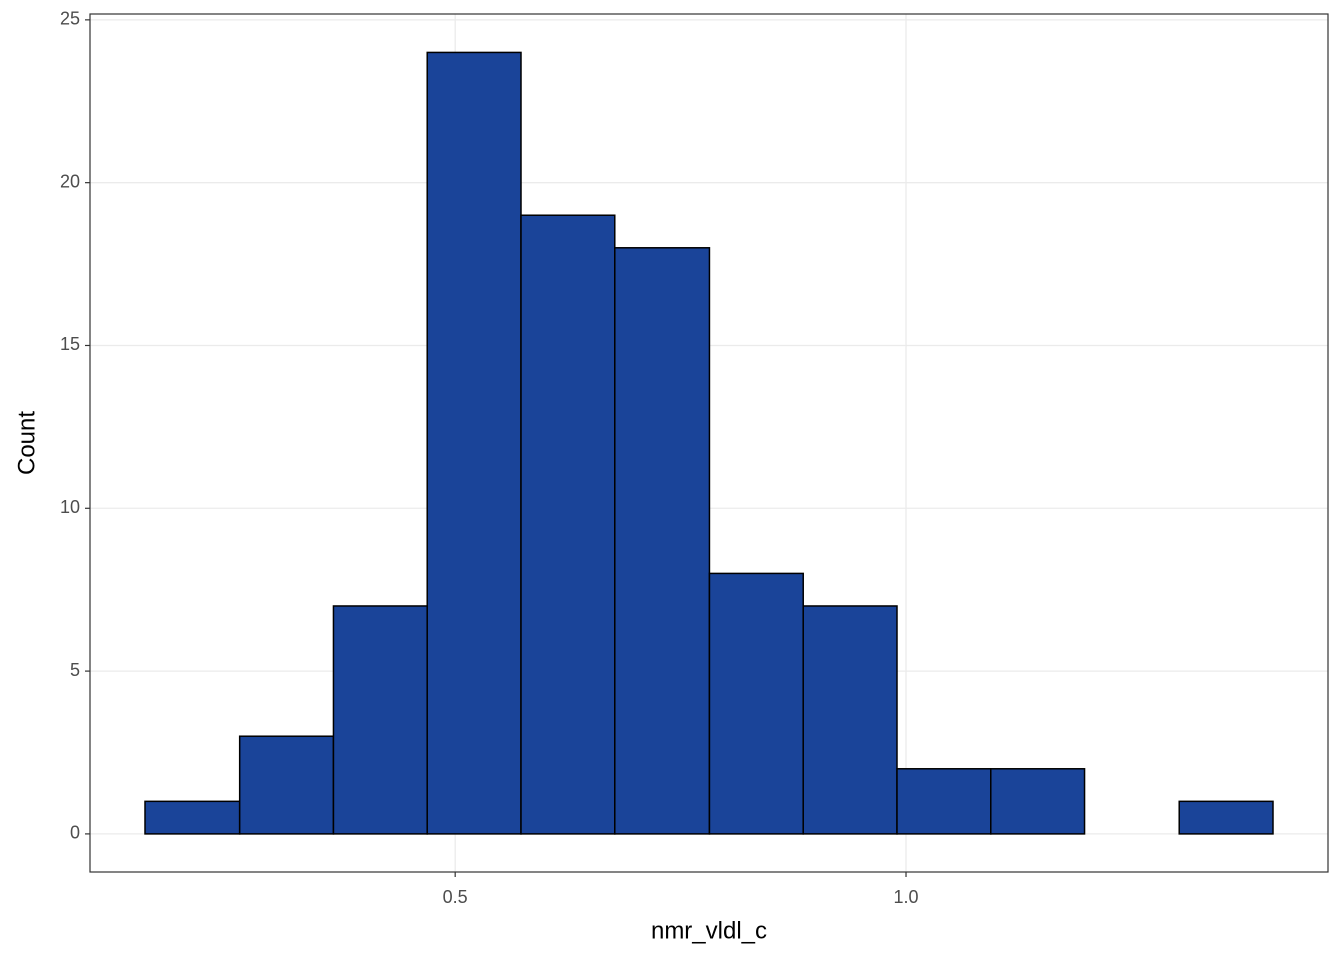  I want to click on y-axis-label: Count, so click(26, 443).